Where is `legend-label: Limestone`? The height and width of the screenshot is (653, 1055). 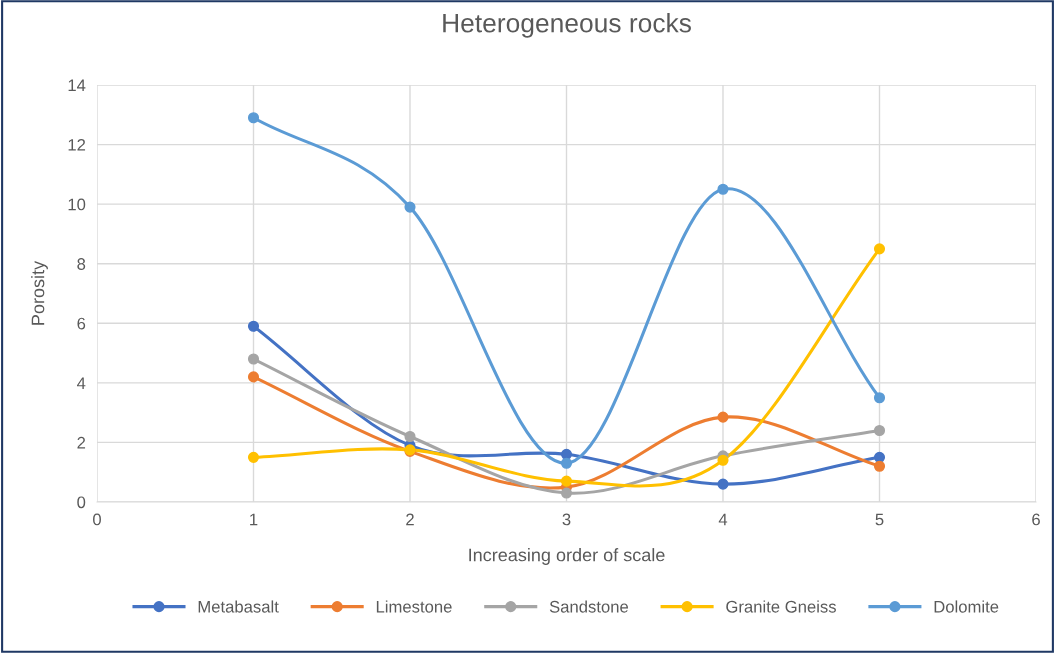 legend-label: Limestone is located at coordinates (414, 606).